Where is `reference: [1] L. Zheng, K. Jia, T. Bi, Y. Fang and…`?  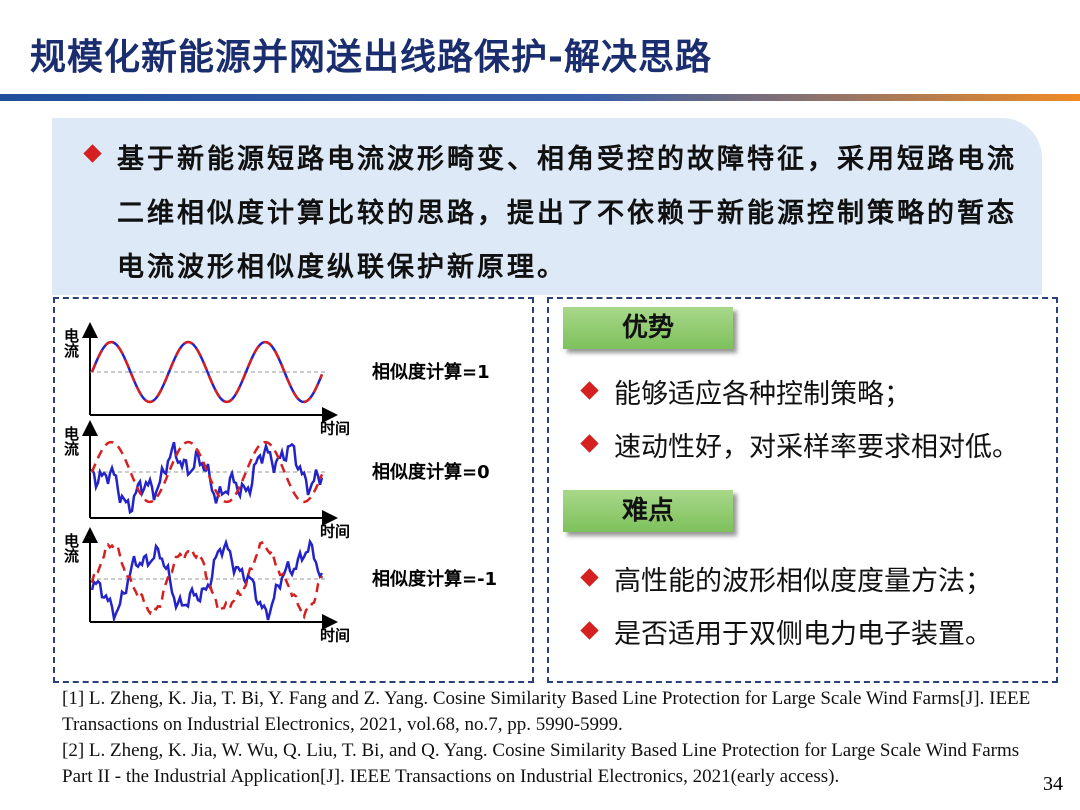
reference: [1] L. Zheng, K. Jia, T. Bi, Y. Fang and… is located at coordinates (546, 711).